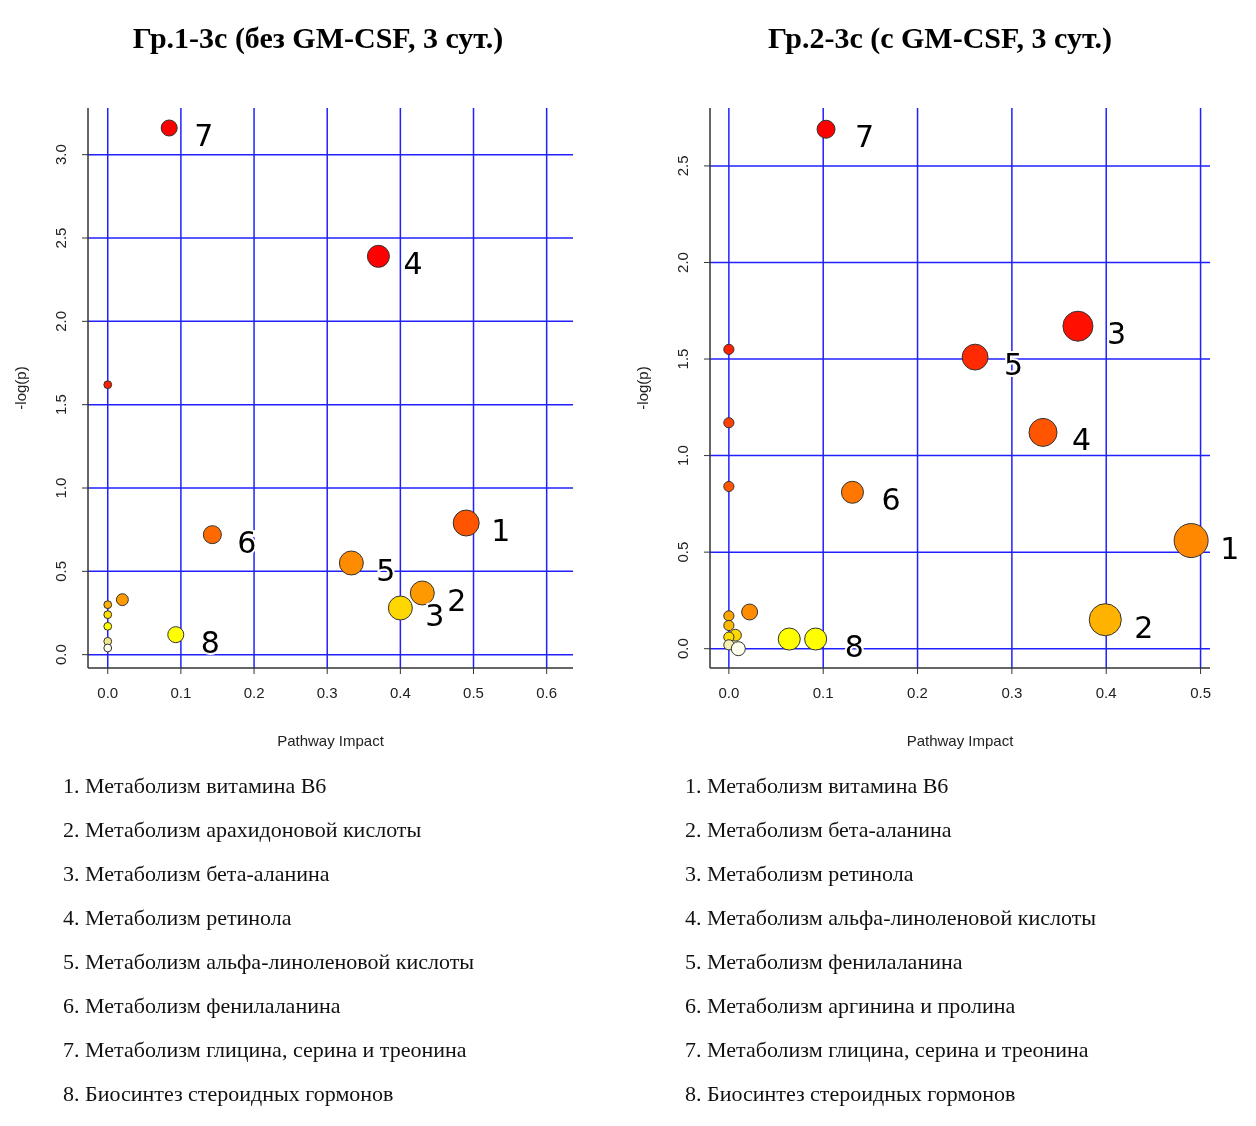 The image size is (1256, 1126). I want to click on text: 3. Метаболизм ретинола, so click(799, 873).